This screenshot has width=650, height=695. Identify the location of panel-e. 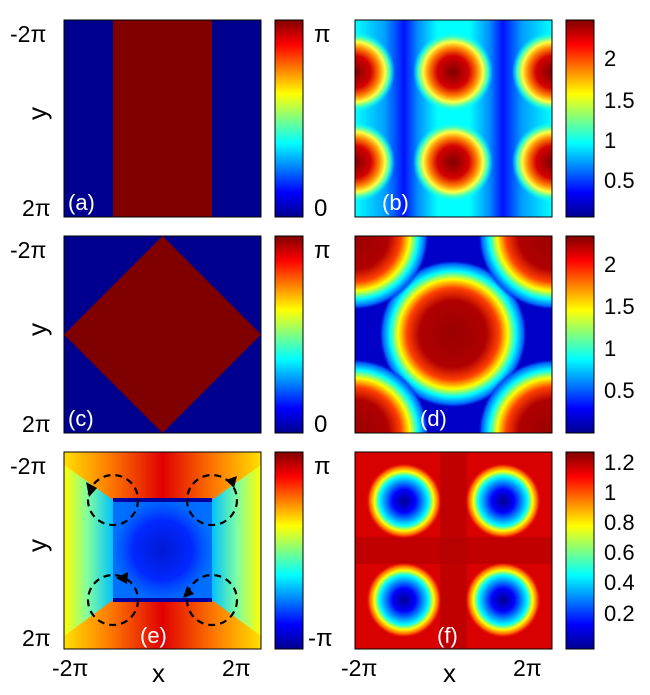
(162, 550).